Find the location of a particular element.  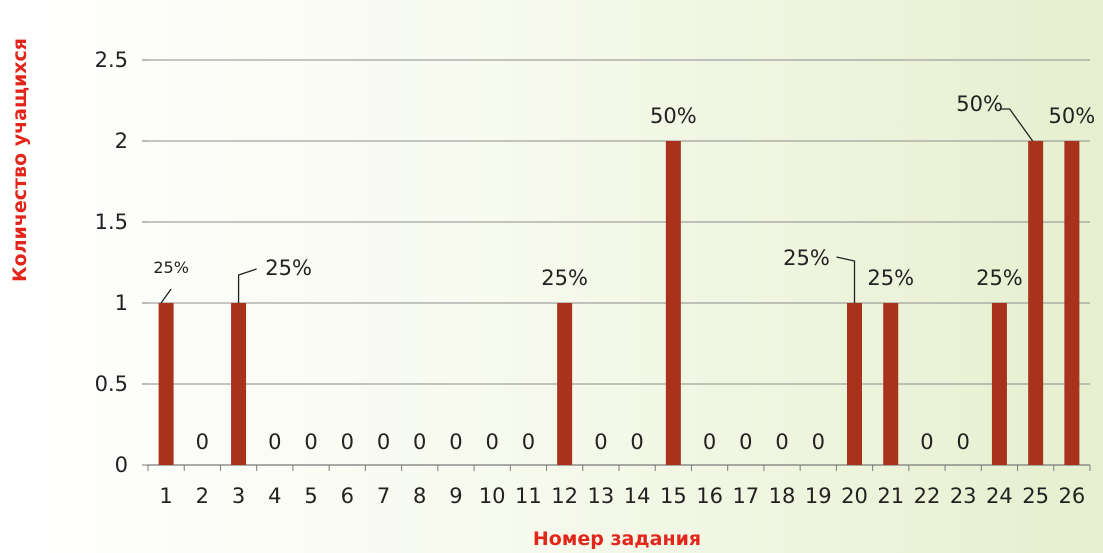

y-tick-label: 2 is located at coordinates (121, 141).